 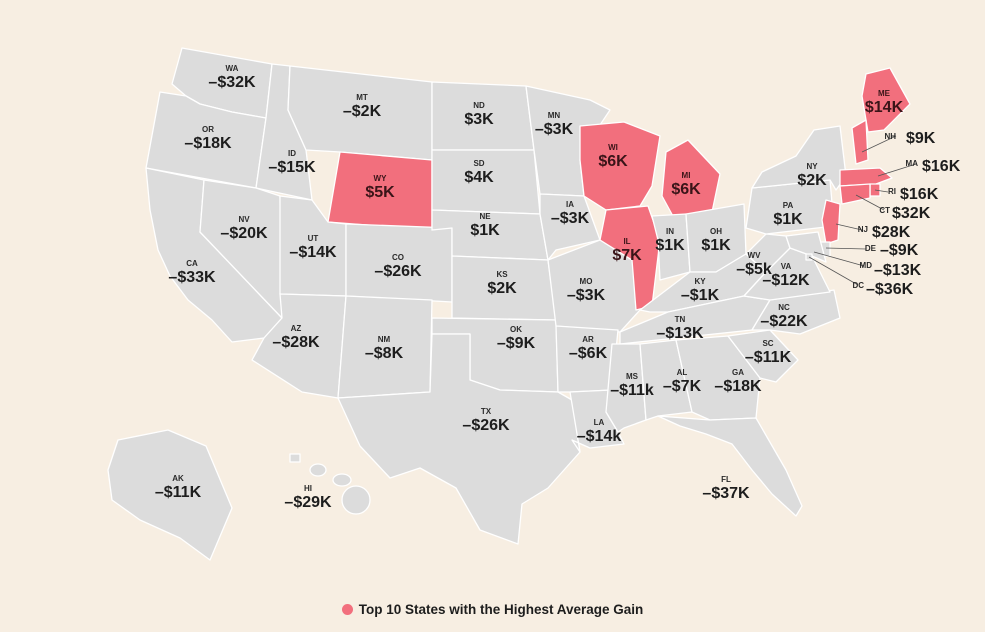 What do you see at coordinates (812, 180) in the screenshot?
I see `state-value-ny: $2K` at bounding box center [812, 180].